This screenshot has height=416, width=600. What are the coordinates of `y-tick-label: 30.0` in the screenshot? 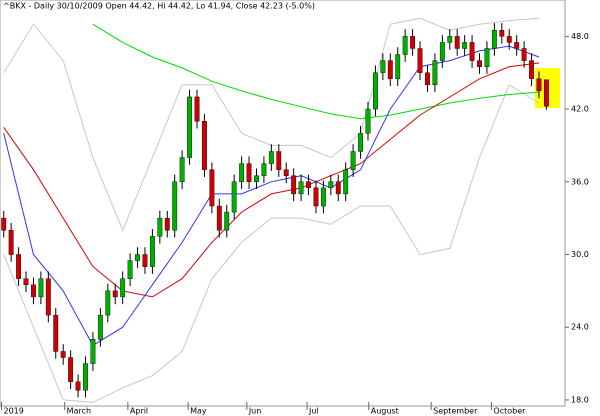 It's located at (580, 254).